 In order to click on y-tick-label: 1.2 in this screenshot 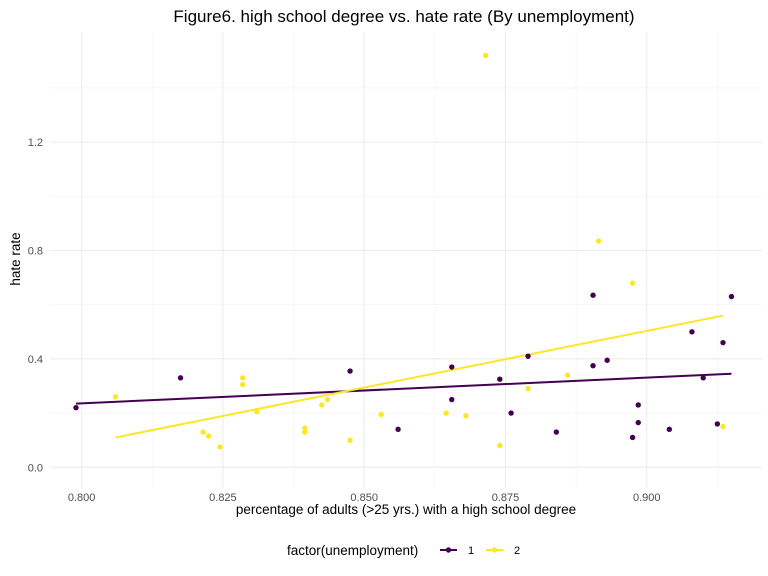, I will do `click(35, 143)`.